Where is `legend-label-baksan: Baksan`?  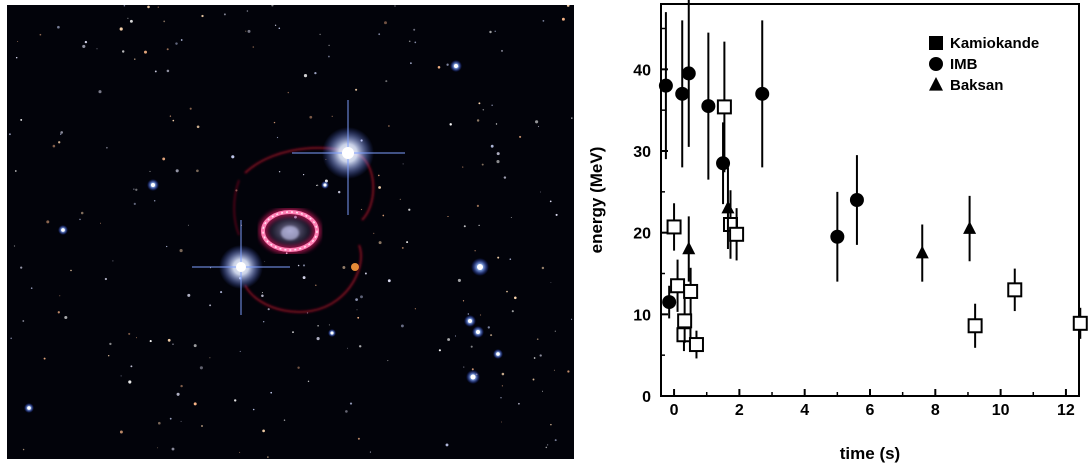 legend-label-baksan: Baksan is located at coordinates (976, 85).